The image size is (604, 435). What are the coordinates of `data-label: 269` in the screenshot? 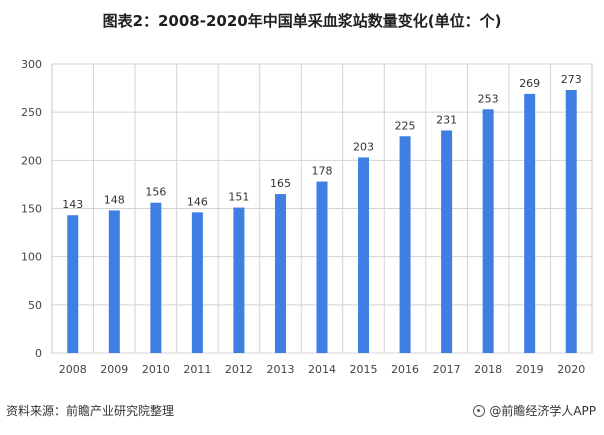 It's located at (529, 83).